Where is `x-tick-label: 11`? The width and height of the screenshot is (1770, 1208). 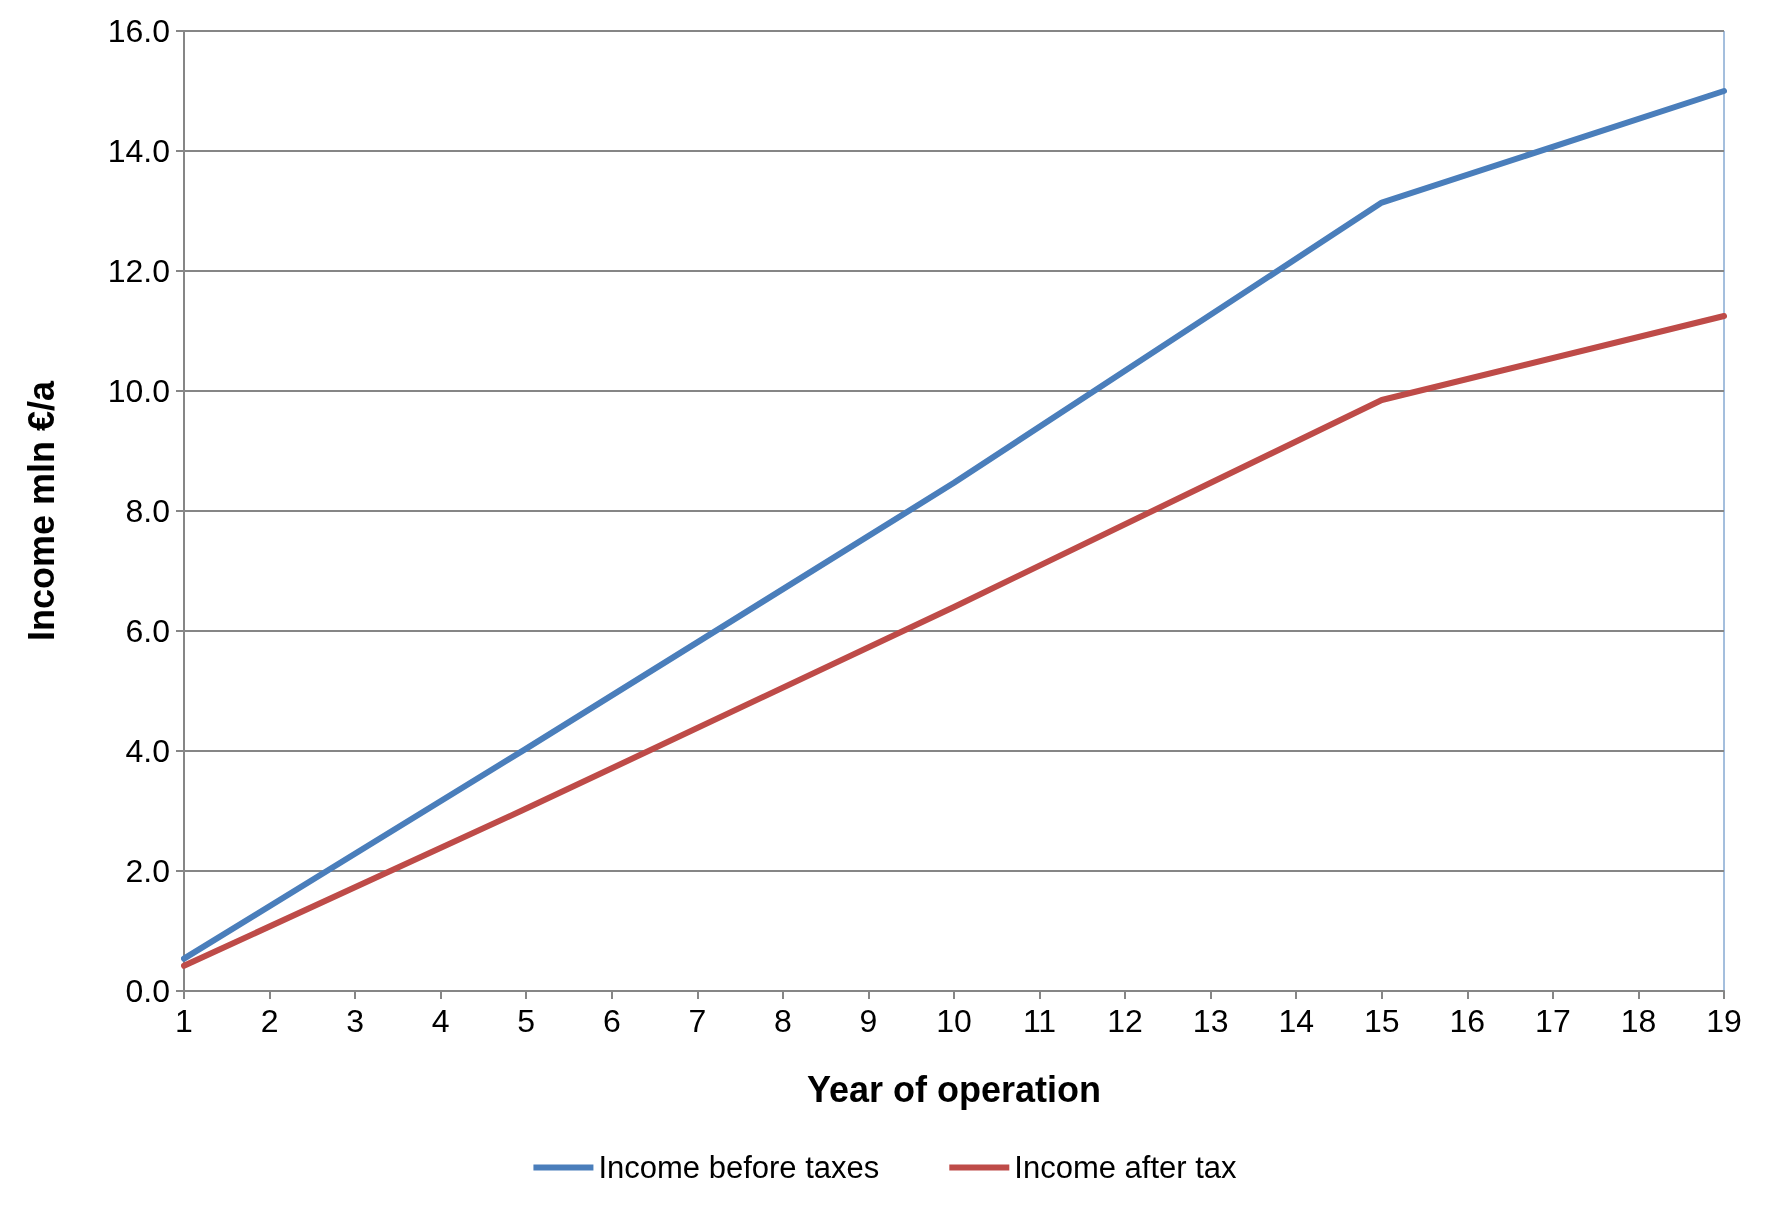 x-tick-label: 11 is located at coordinates (1039, 1021).